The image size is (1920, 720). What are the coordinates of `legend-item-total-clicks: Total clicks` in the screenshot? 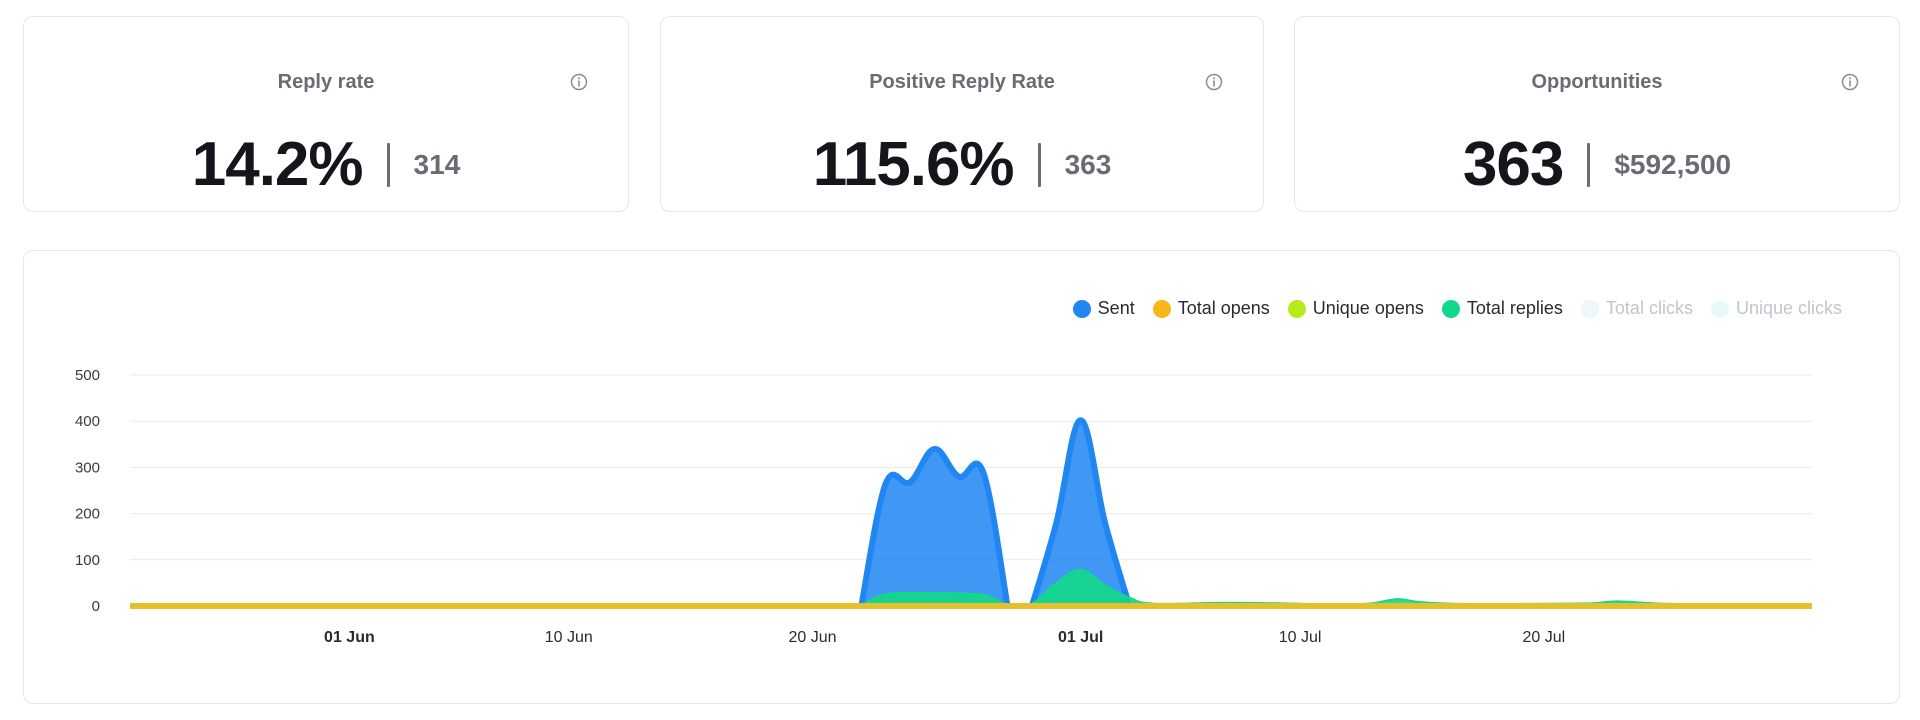 It's located at (1636, 308).